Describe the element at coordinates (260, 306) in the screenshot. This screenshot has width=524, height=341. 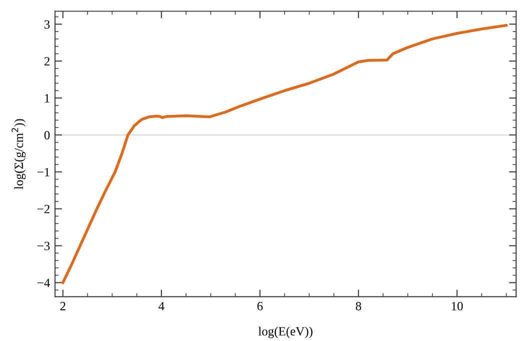
I see `x-tick-label: 6` at that location.